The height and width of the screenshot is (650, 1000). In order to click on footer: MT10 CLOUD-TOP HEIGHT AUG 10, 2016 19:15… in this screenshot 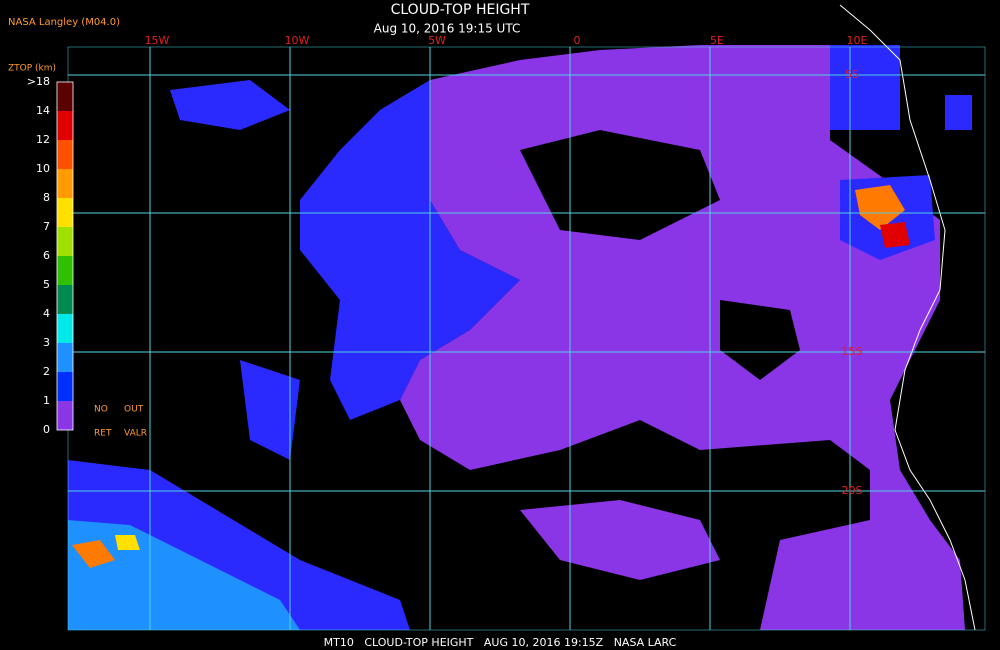, I will do `click(500, 642)`.